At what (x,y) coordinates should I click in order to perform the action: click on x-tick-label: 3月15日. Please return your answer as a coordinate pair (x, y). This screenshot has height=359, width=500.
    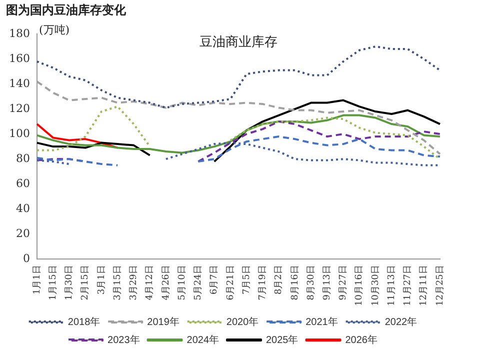
    Looking at the image, I should click on (117, 282).